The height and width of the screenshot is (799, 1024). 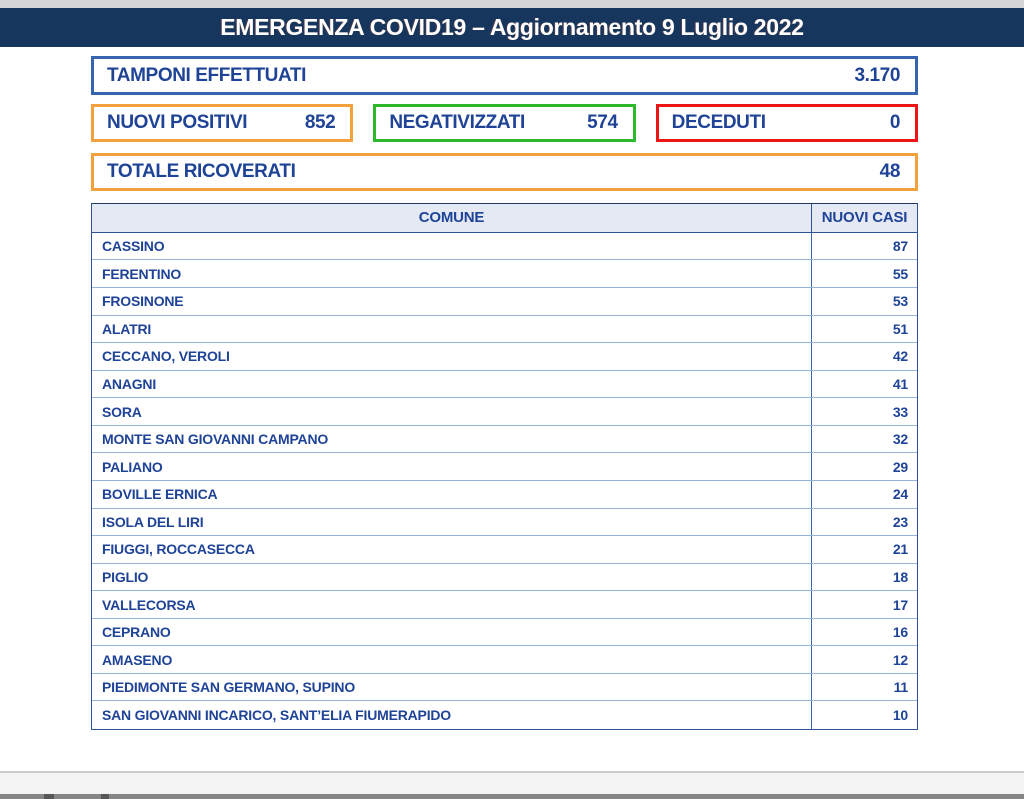 I want to click on comune-cell: FERENTINO, so click(x=142, y=273).